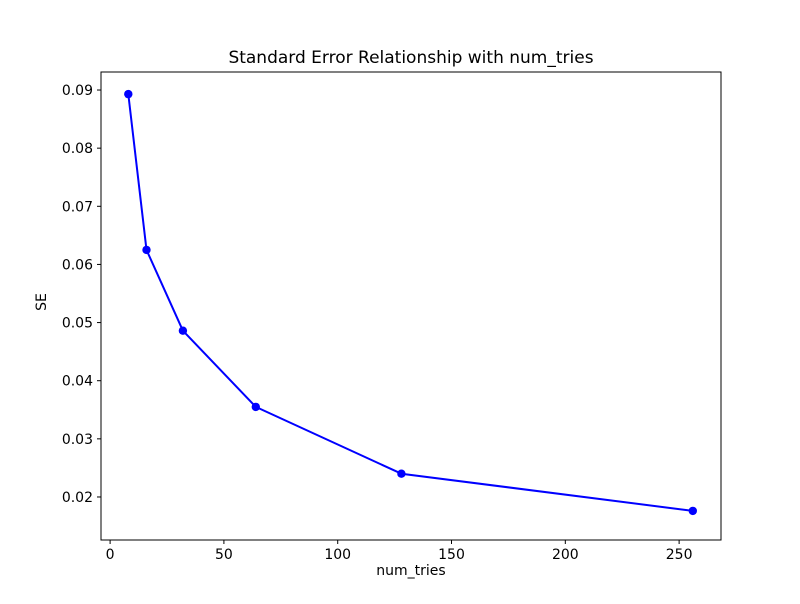 The width and height of the screenshot is (800, 604). Describe the element at coordinates (110, 555) in the screenshot. I see `x-tick-label: 0` at that location.